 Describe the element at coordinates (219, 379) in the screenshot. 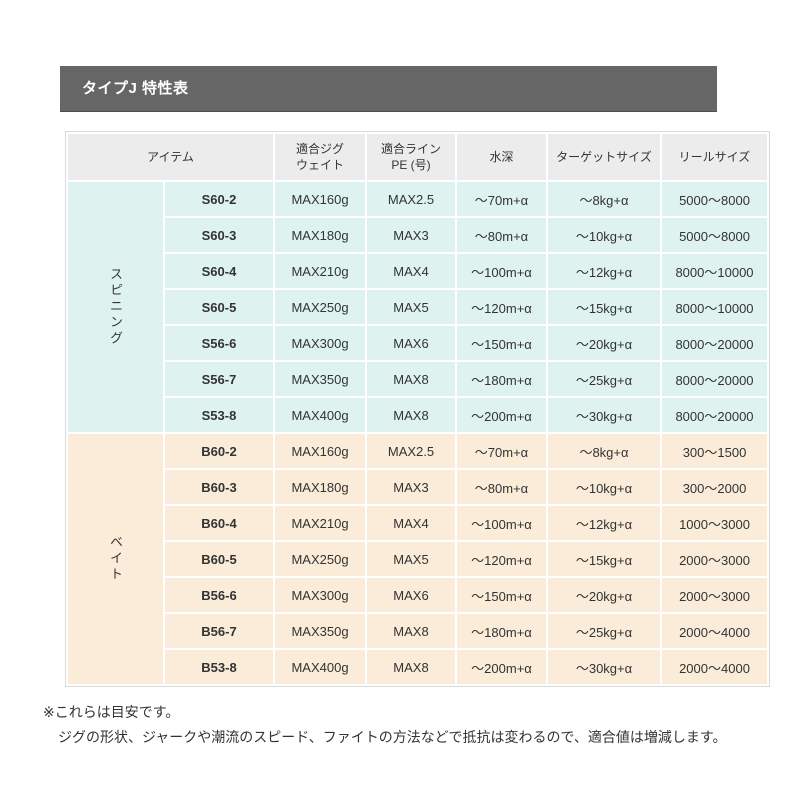

I see `item-cell: S56-7` at that location.